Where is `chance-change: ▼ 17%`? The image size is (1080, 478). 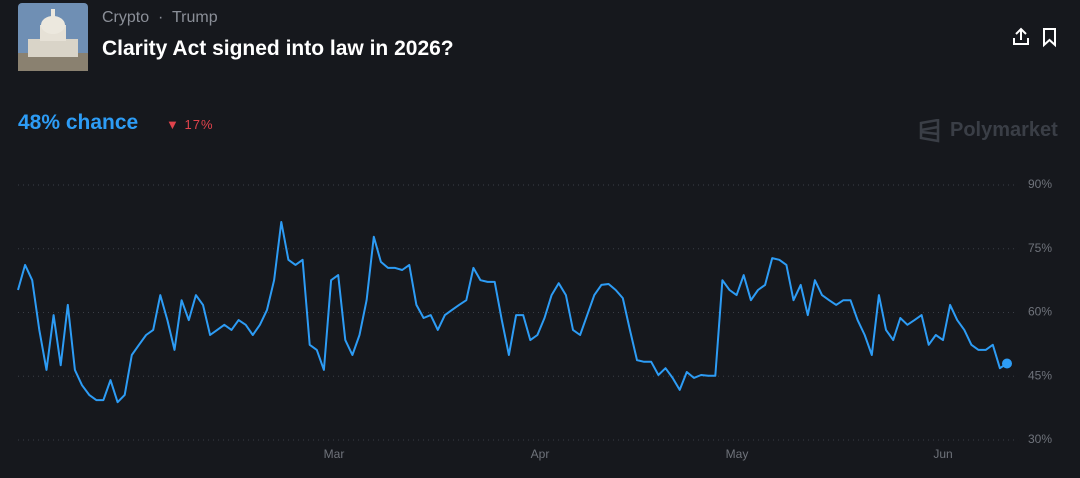
chance-change: ▼ 17% is located at coordinates (190, 124).